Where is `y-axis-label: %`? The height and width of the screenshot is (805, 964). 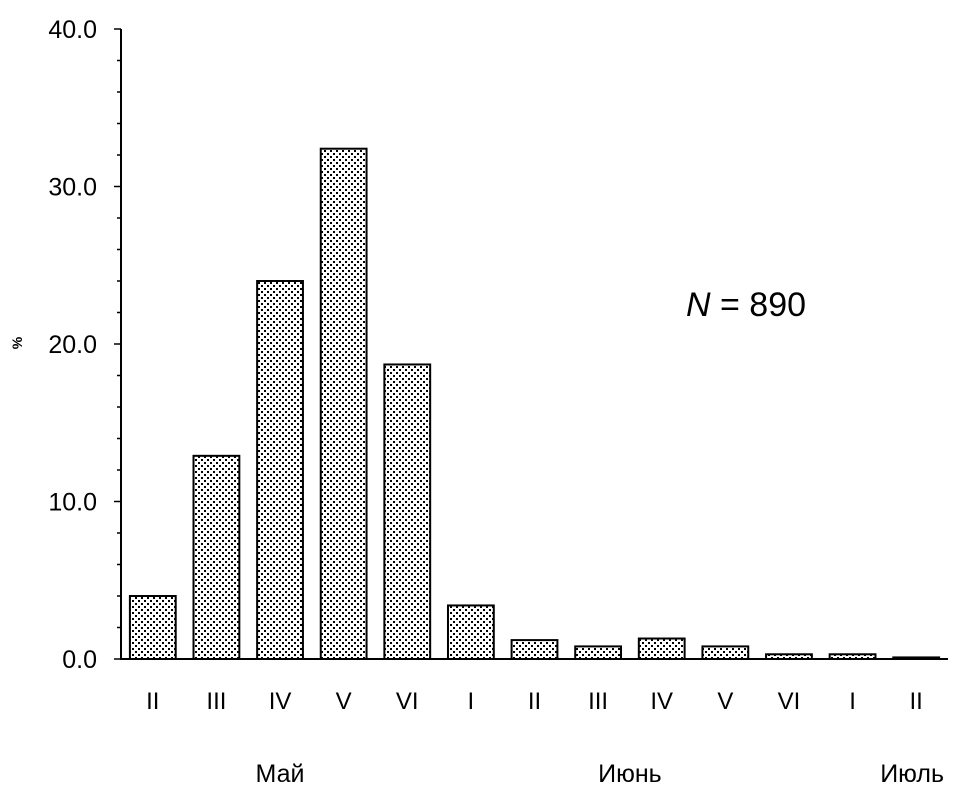
y-axis-label: % is located at coordinates (17, 342).